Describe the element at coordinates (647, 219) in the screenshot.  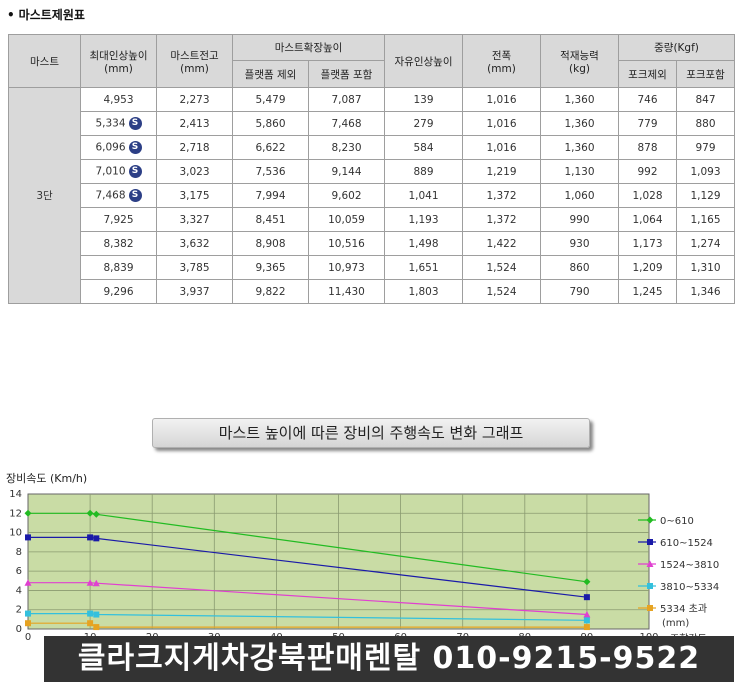
I see `cell-value: 1,064` at that location.